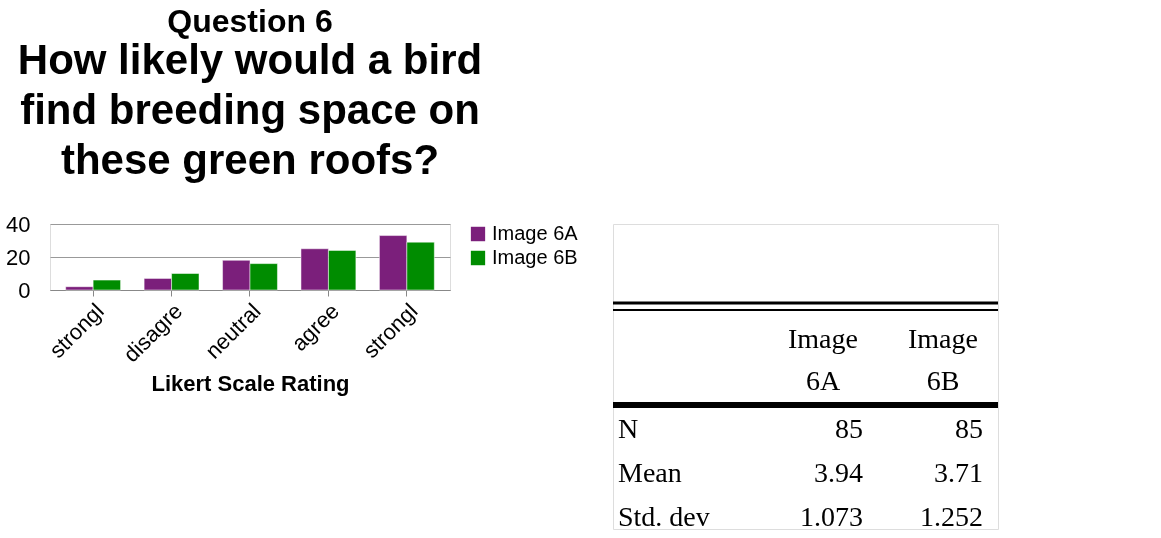 The width and height of the screenshot is (1161, 538). I want to click on chart-title: Question 6, so click(250, 21).